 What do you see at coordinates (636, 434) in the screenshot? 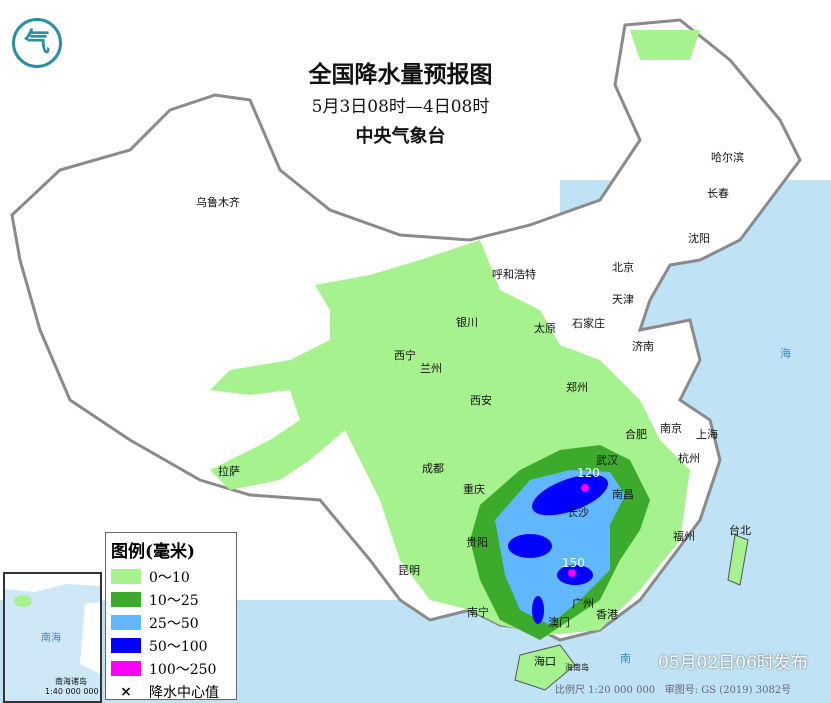
I see `city-label: 合肥` at bounding box center [636, 434].